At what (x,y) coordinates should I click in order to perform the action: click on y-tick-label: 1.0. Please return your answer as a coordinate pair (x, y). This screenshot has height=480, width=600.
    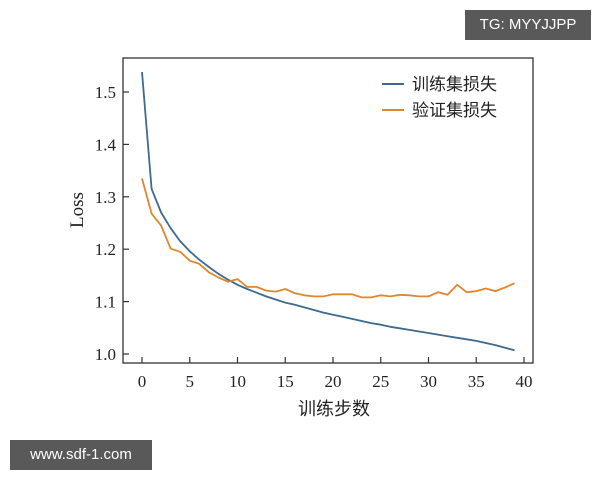
    Looking at the image, I should click on (105, 354).